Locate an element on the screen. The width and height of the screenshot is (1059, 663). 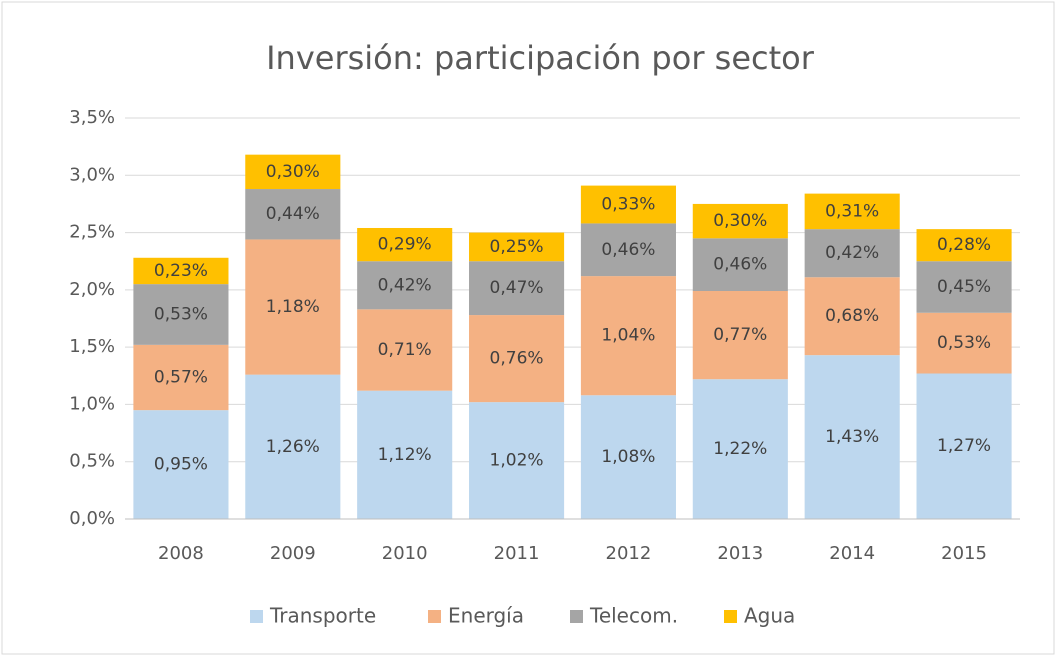
x-tick-label: 2013 is located at coordinates (740, 553).